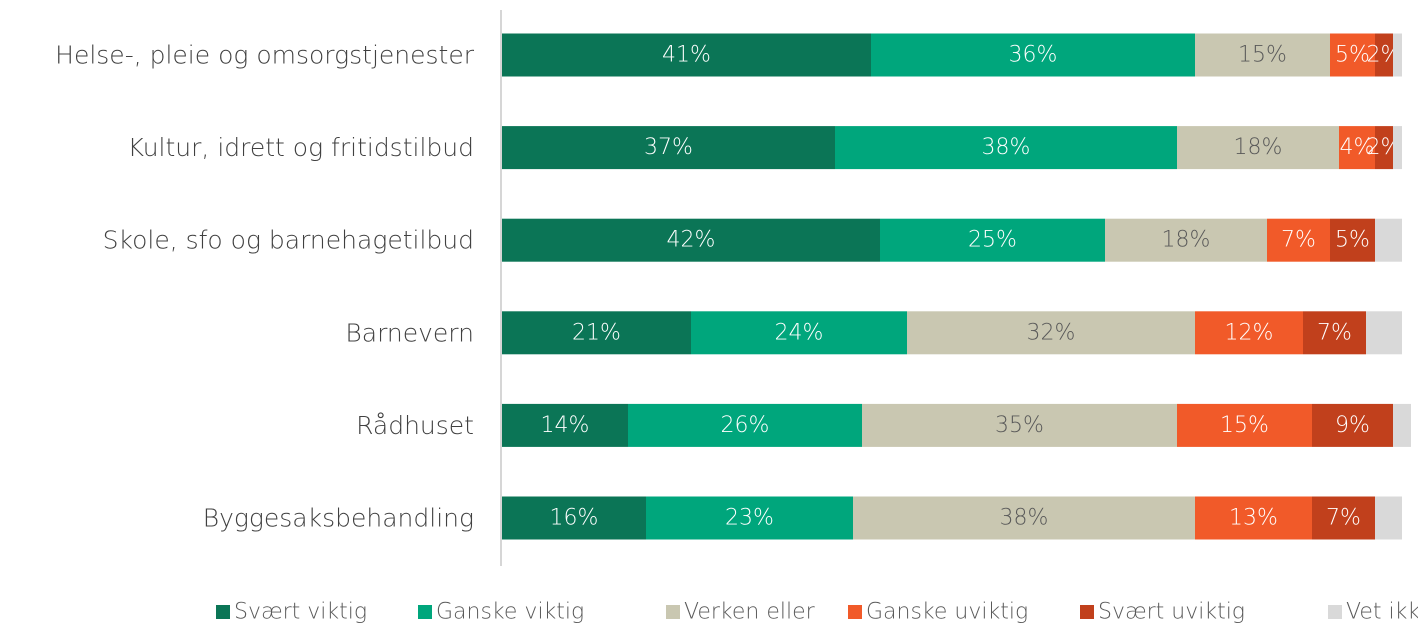  I want to click on data-label: 23%, so click(749, 518).